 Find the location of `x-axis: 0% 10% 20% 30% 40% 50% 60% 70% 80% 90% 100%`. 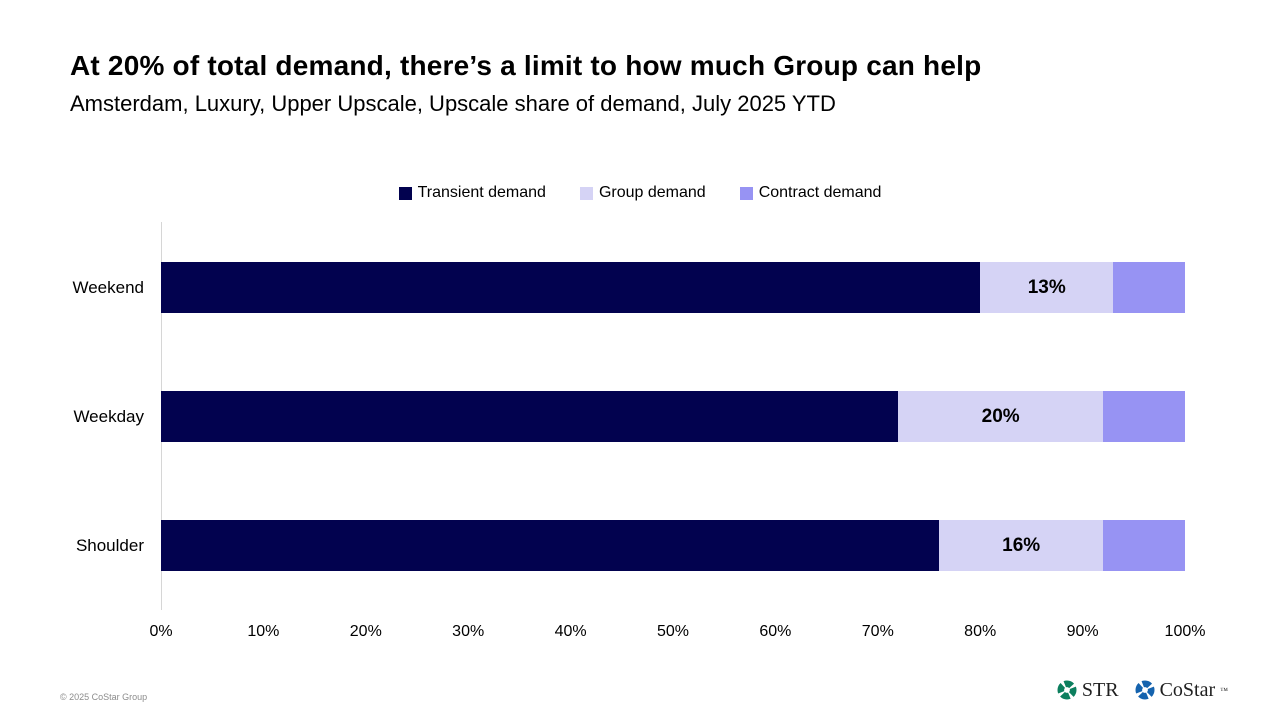

x-axis: 0% 10% 20% 30% 40% 50% 60% 70% 80% 90% 100% is located at coordinates (677, 634).